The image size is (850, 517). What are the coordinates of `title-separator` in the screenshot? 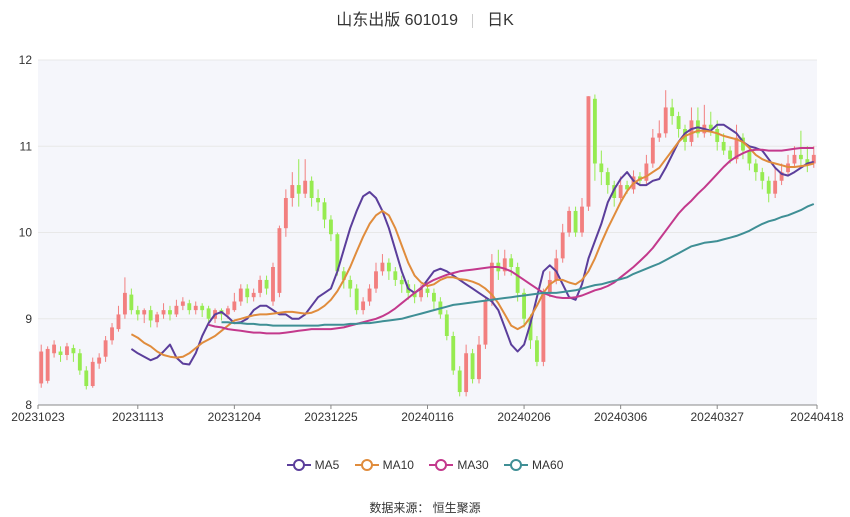 It's located at (473, 20).